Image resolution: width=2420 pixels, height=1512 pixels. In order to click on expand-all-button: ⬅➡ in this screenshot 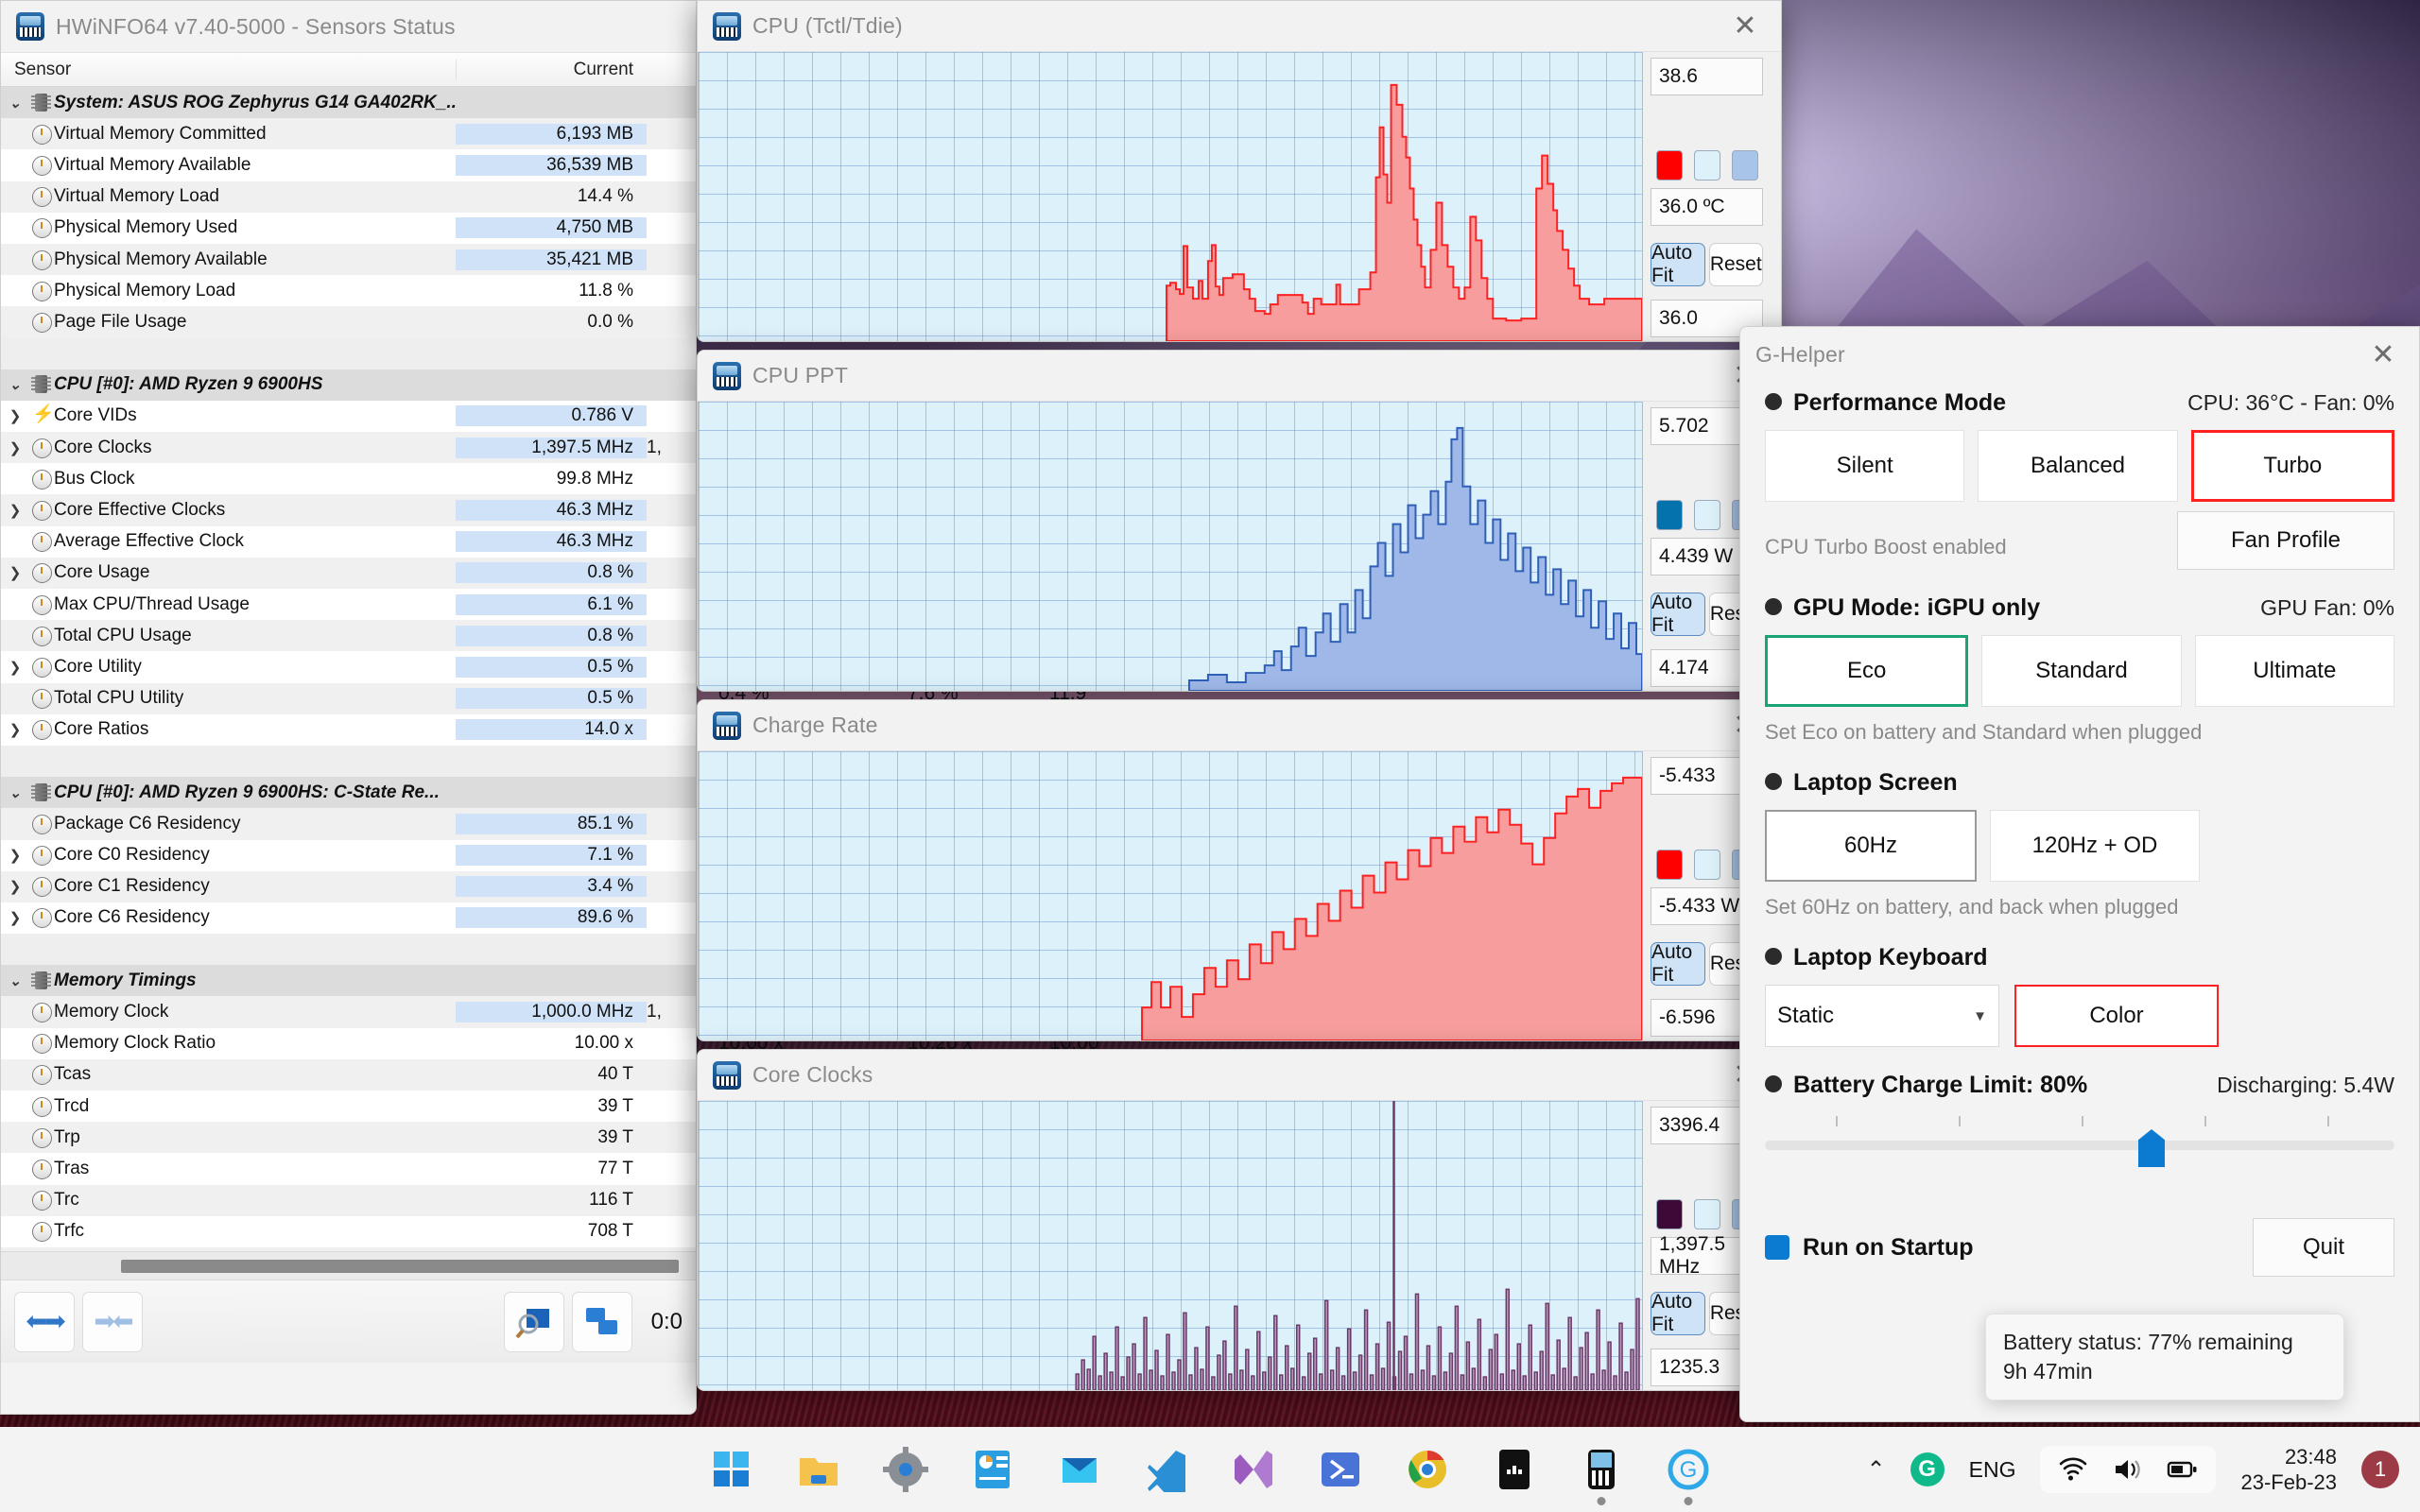, I will do `click(44, 1321)`.